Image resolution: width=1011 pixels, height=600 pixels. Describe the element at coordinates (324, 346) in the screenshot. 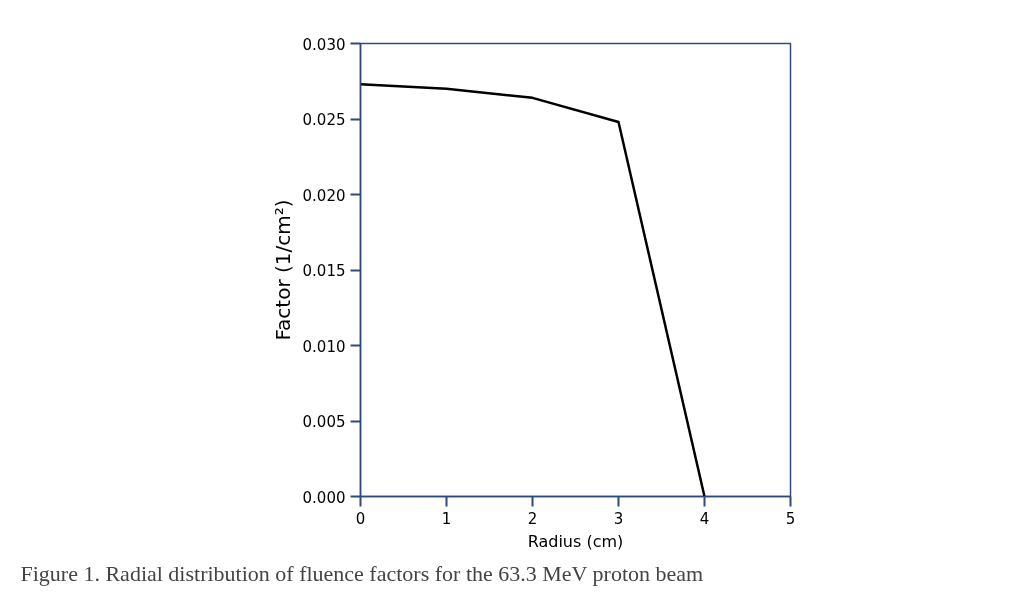

I see `y-tick-label: 0.010` at that location.